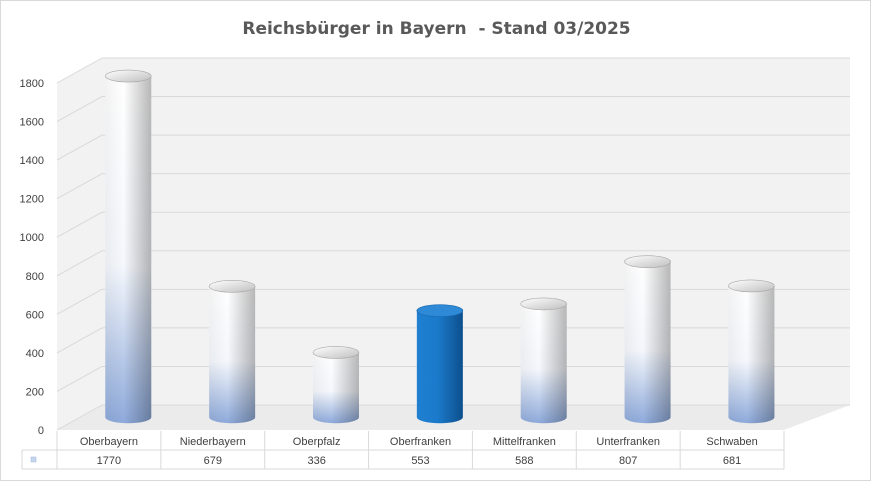 Image resolution: width=871 pixels, height=481 pixels. Describe the element at coordinates (32, 200) in the screenshot. I see `y-tick-label: 1200` at that location.